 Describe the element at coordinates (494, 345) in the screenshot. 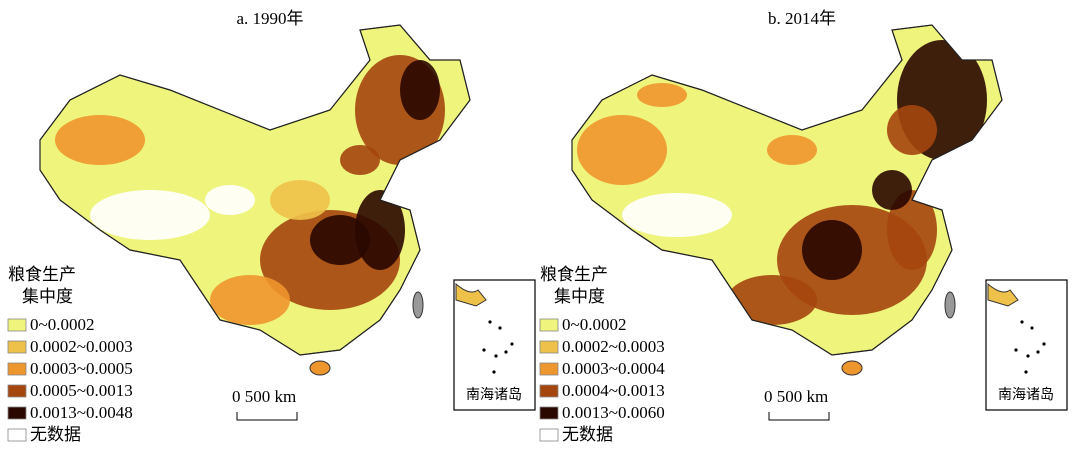

I see `inset-frame` at that location.